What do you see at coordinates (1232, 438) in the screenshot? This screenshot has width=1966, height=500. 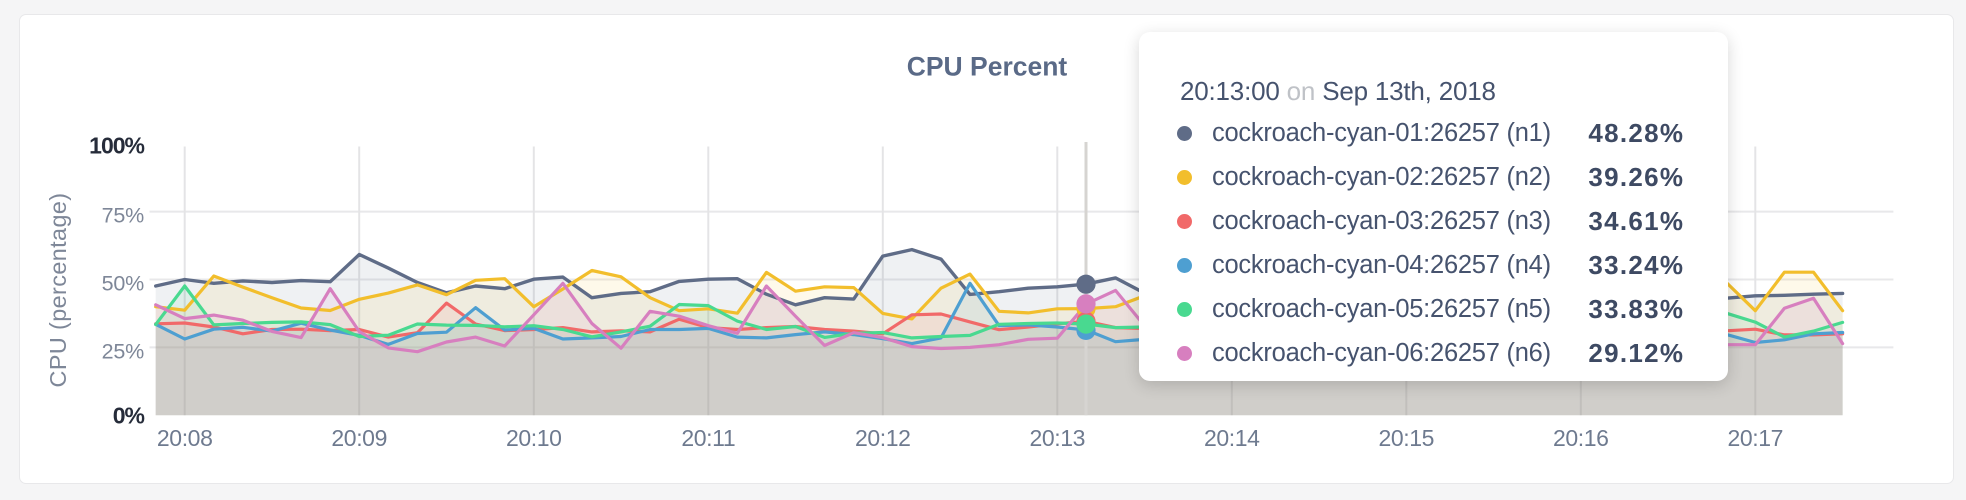 I see `svg-text: 20:14` at bounding box center [1232, 438].